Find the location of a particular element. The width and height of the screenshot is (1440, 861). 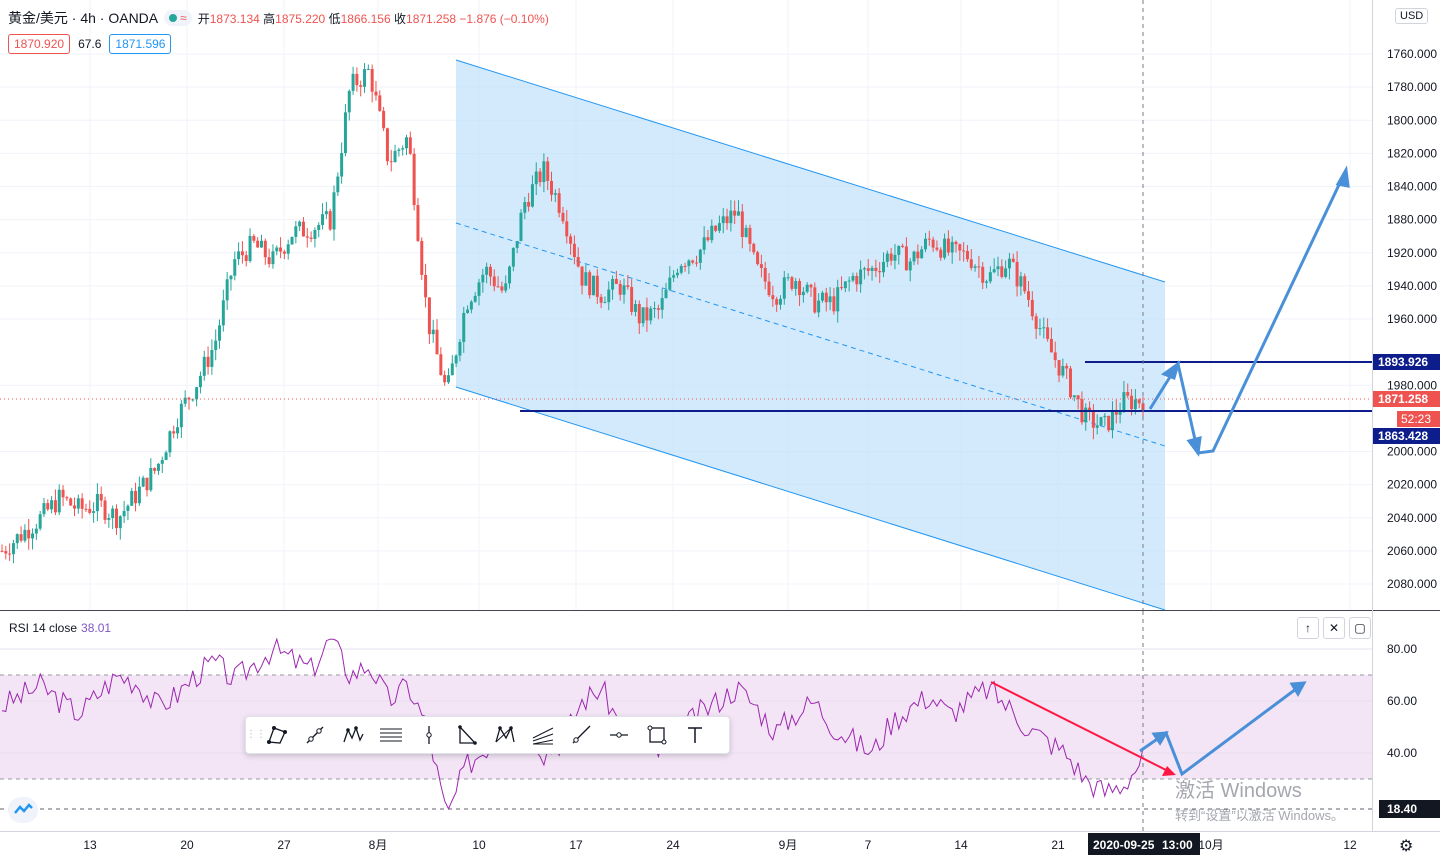

abcd-pattern-icon is located at coordinates (467, 735).